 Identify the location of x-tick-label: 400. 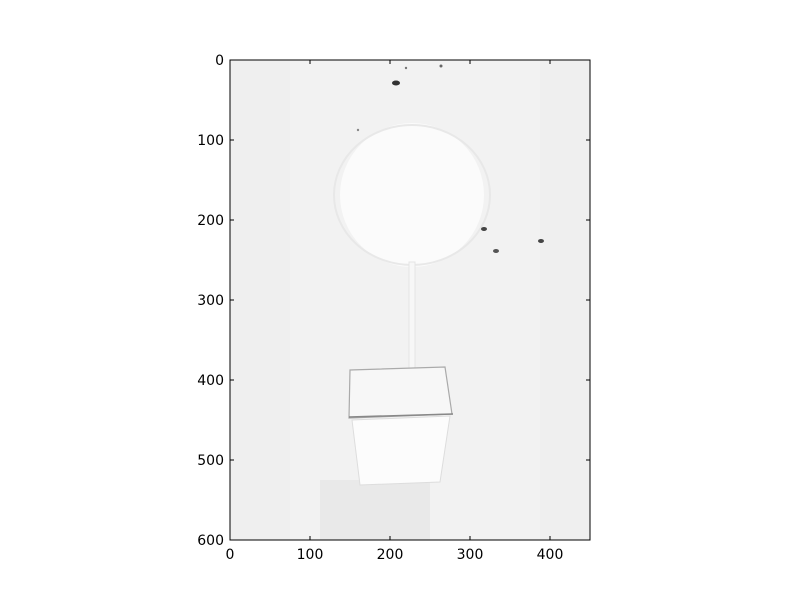
(550, 555).